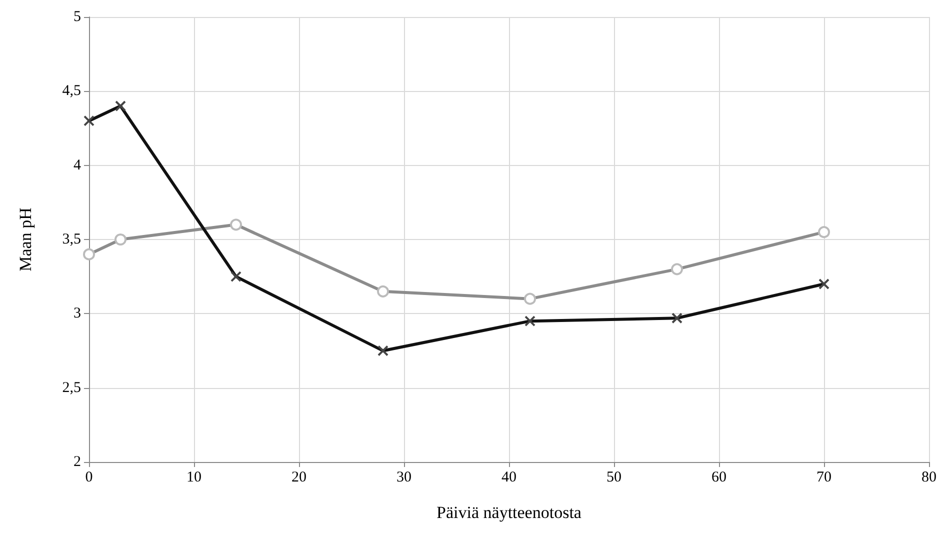  What do you see at coordinates (71, 388) in the screenshot?
I see `y-tick-label: 2,5` at bounding box center [71, 388].